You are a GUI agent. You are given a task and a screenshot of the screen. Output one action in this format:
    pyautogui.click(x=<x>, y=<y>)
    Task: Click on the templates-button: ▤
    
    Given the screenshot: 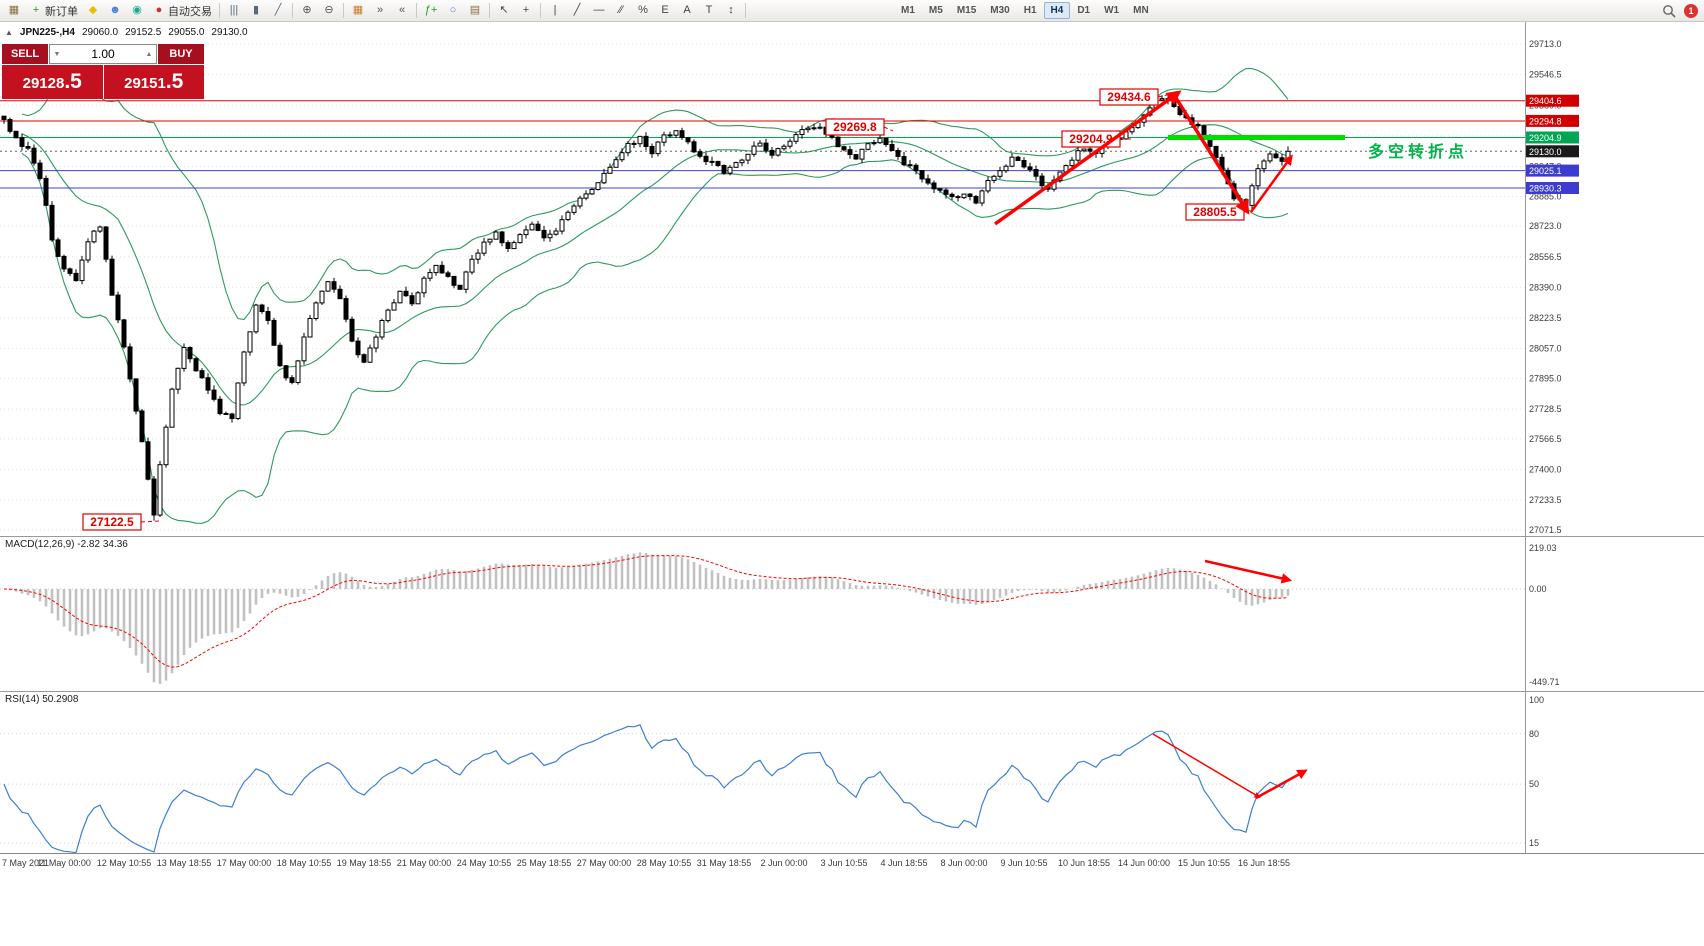 What is the action you would take?
    pyautogui.click(x=475, y=10)
    